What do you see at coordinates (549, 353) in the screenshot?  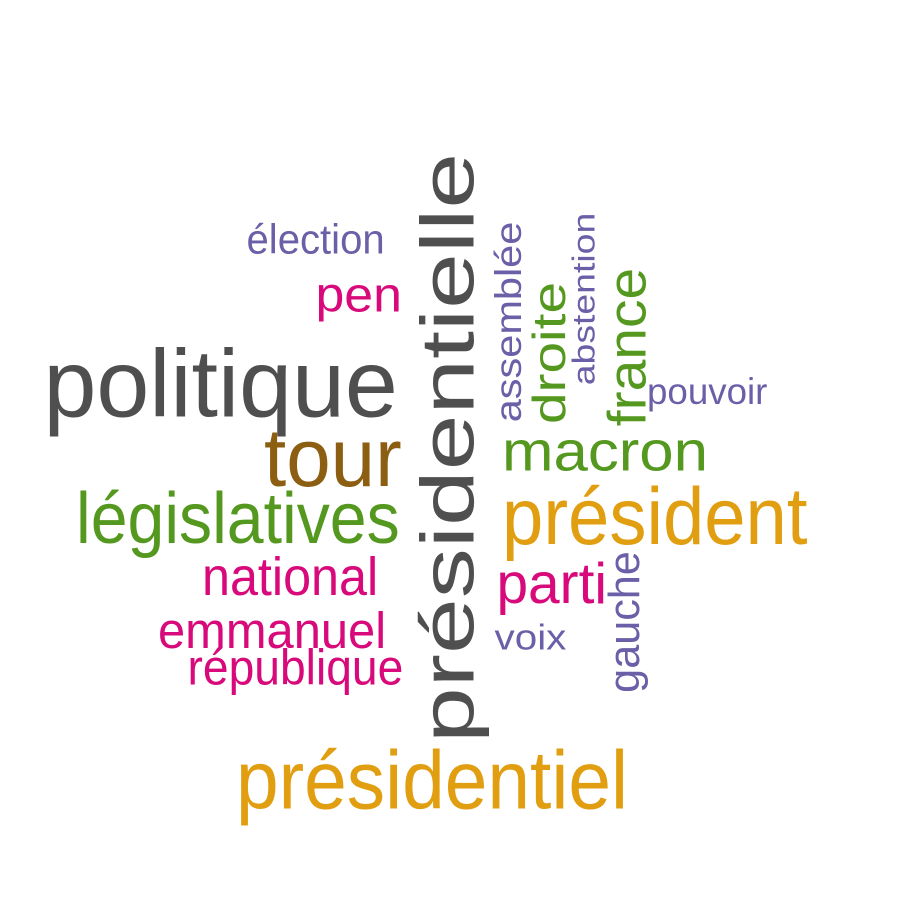 I see `word-droite: droite` at bounding box center [549, 353].